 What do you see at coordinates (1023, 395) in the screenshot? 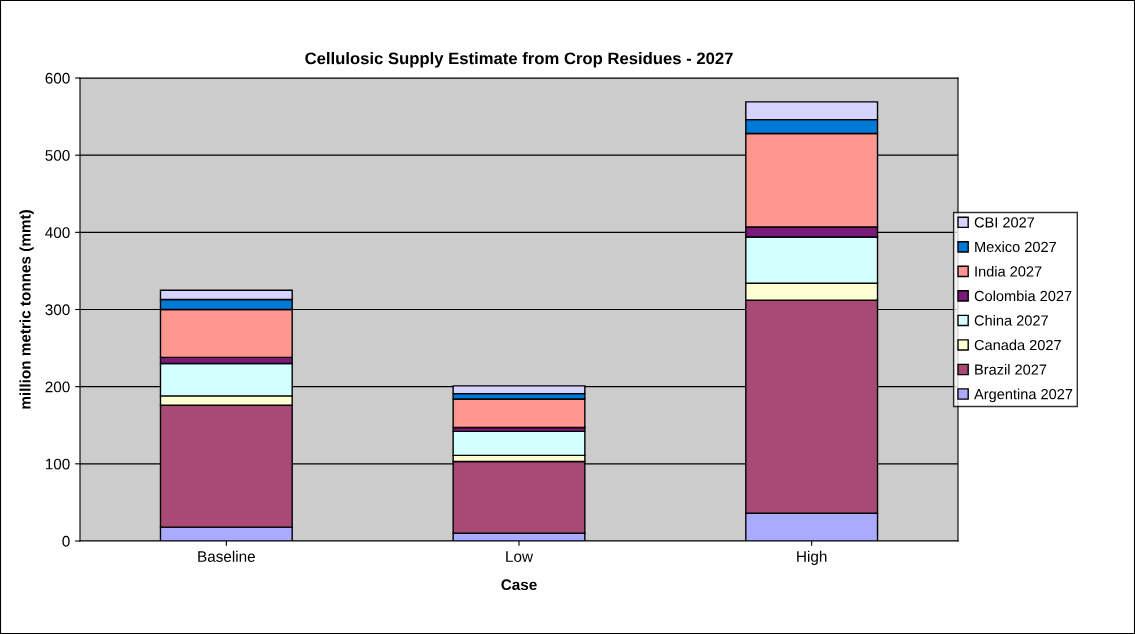
I see `legend-label: Argentina 2027` at bounding box center [1023, 395].